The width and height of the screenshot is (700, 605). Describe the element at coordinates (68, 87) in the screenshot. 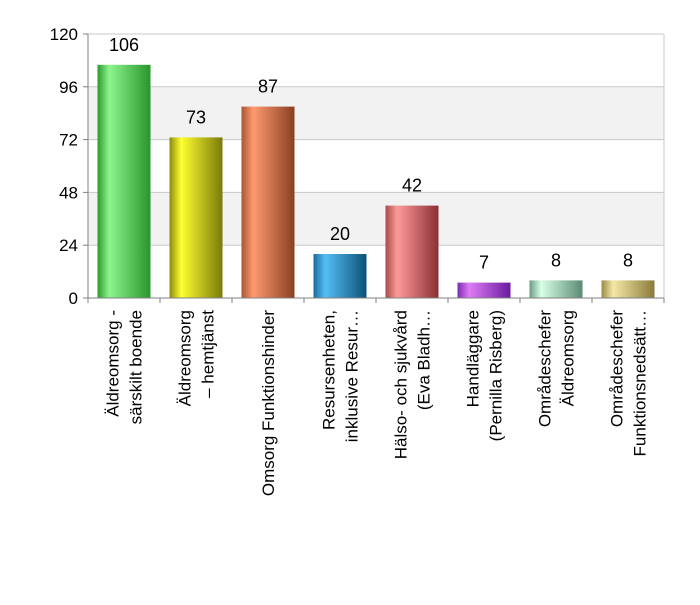

I see `y-tick-label: 96` at that location.